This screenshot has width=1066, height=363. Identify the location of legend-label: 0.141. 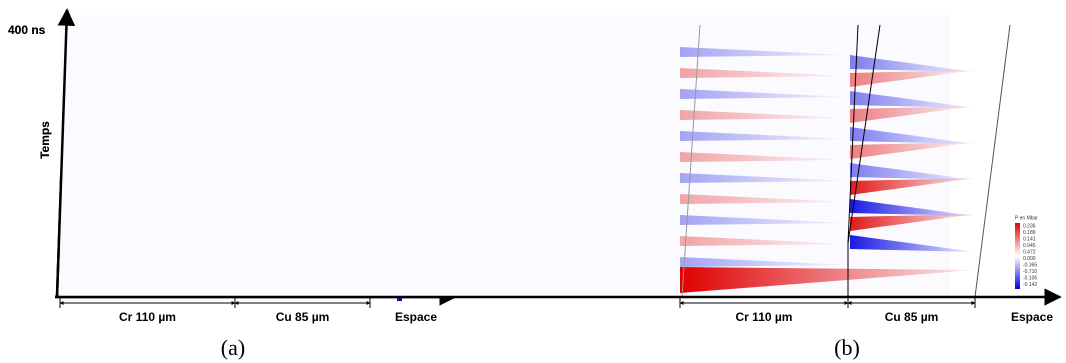
(1029, 239).